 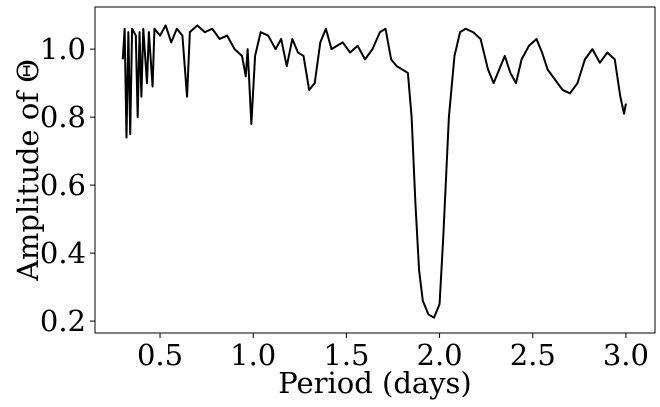 What do you see at coordinates (346, 355) in the screenshot?
I see `x-tick-label: 1.5` at bounding box center [346, 355].